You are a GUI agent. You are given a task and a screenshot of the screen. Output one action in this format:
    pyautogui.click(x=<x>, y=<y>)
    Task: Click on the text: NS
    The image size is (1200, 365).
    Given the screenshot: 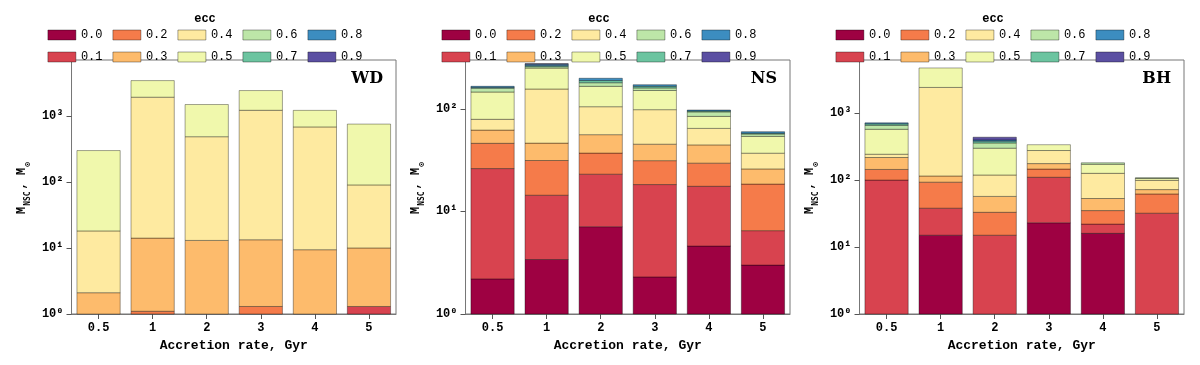 What is the action you would take?
    pyautogui.click(x=764, y=77)
    